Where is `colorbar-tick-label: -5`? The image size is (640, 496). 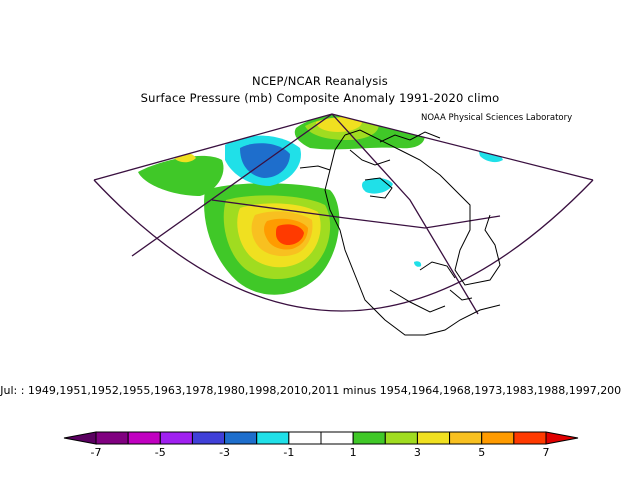
colorbar-tick-label: -5 is located at coordinates (160, 452).